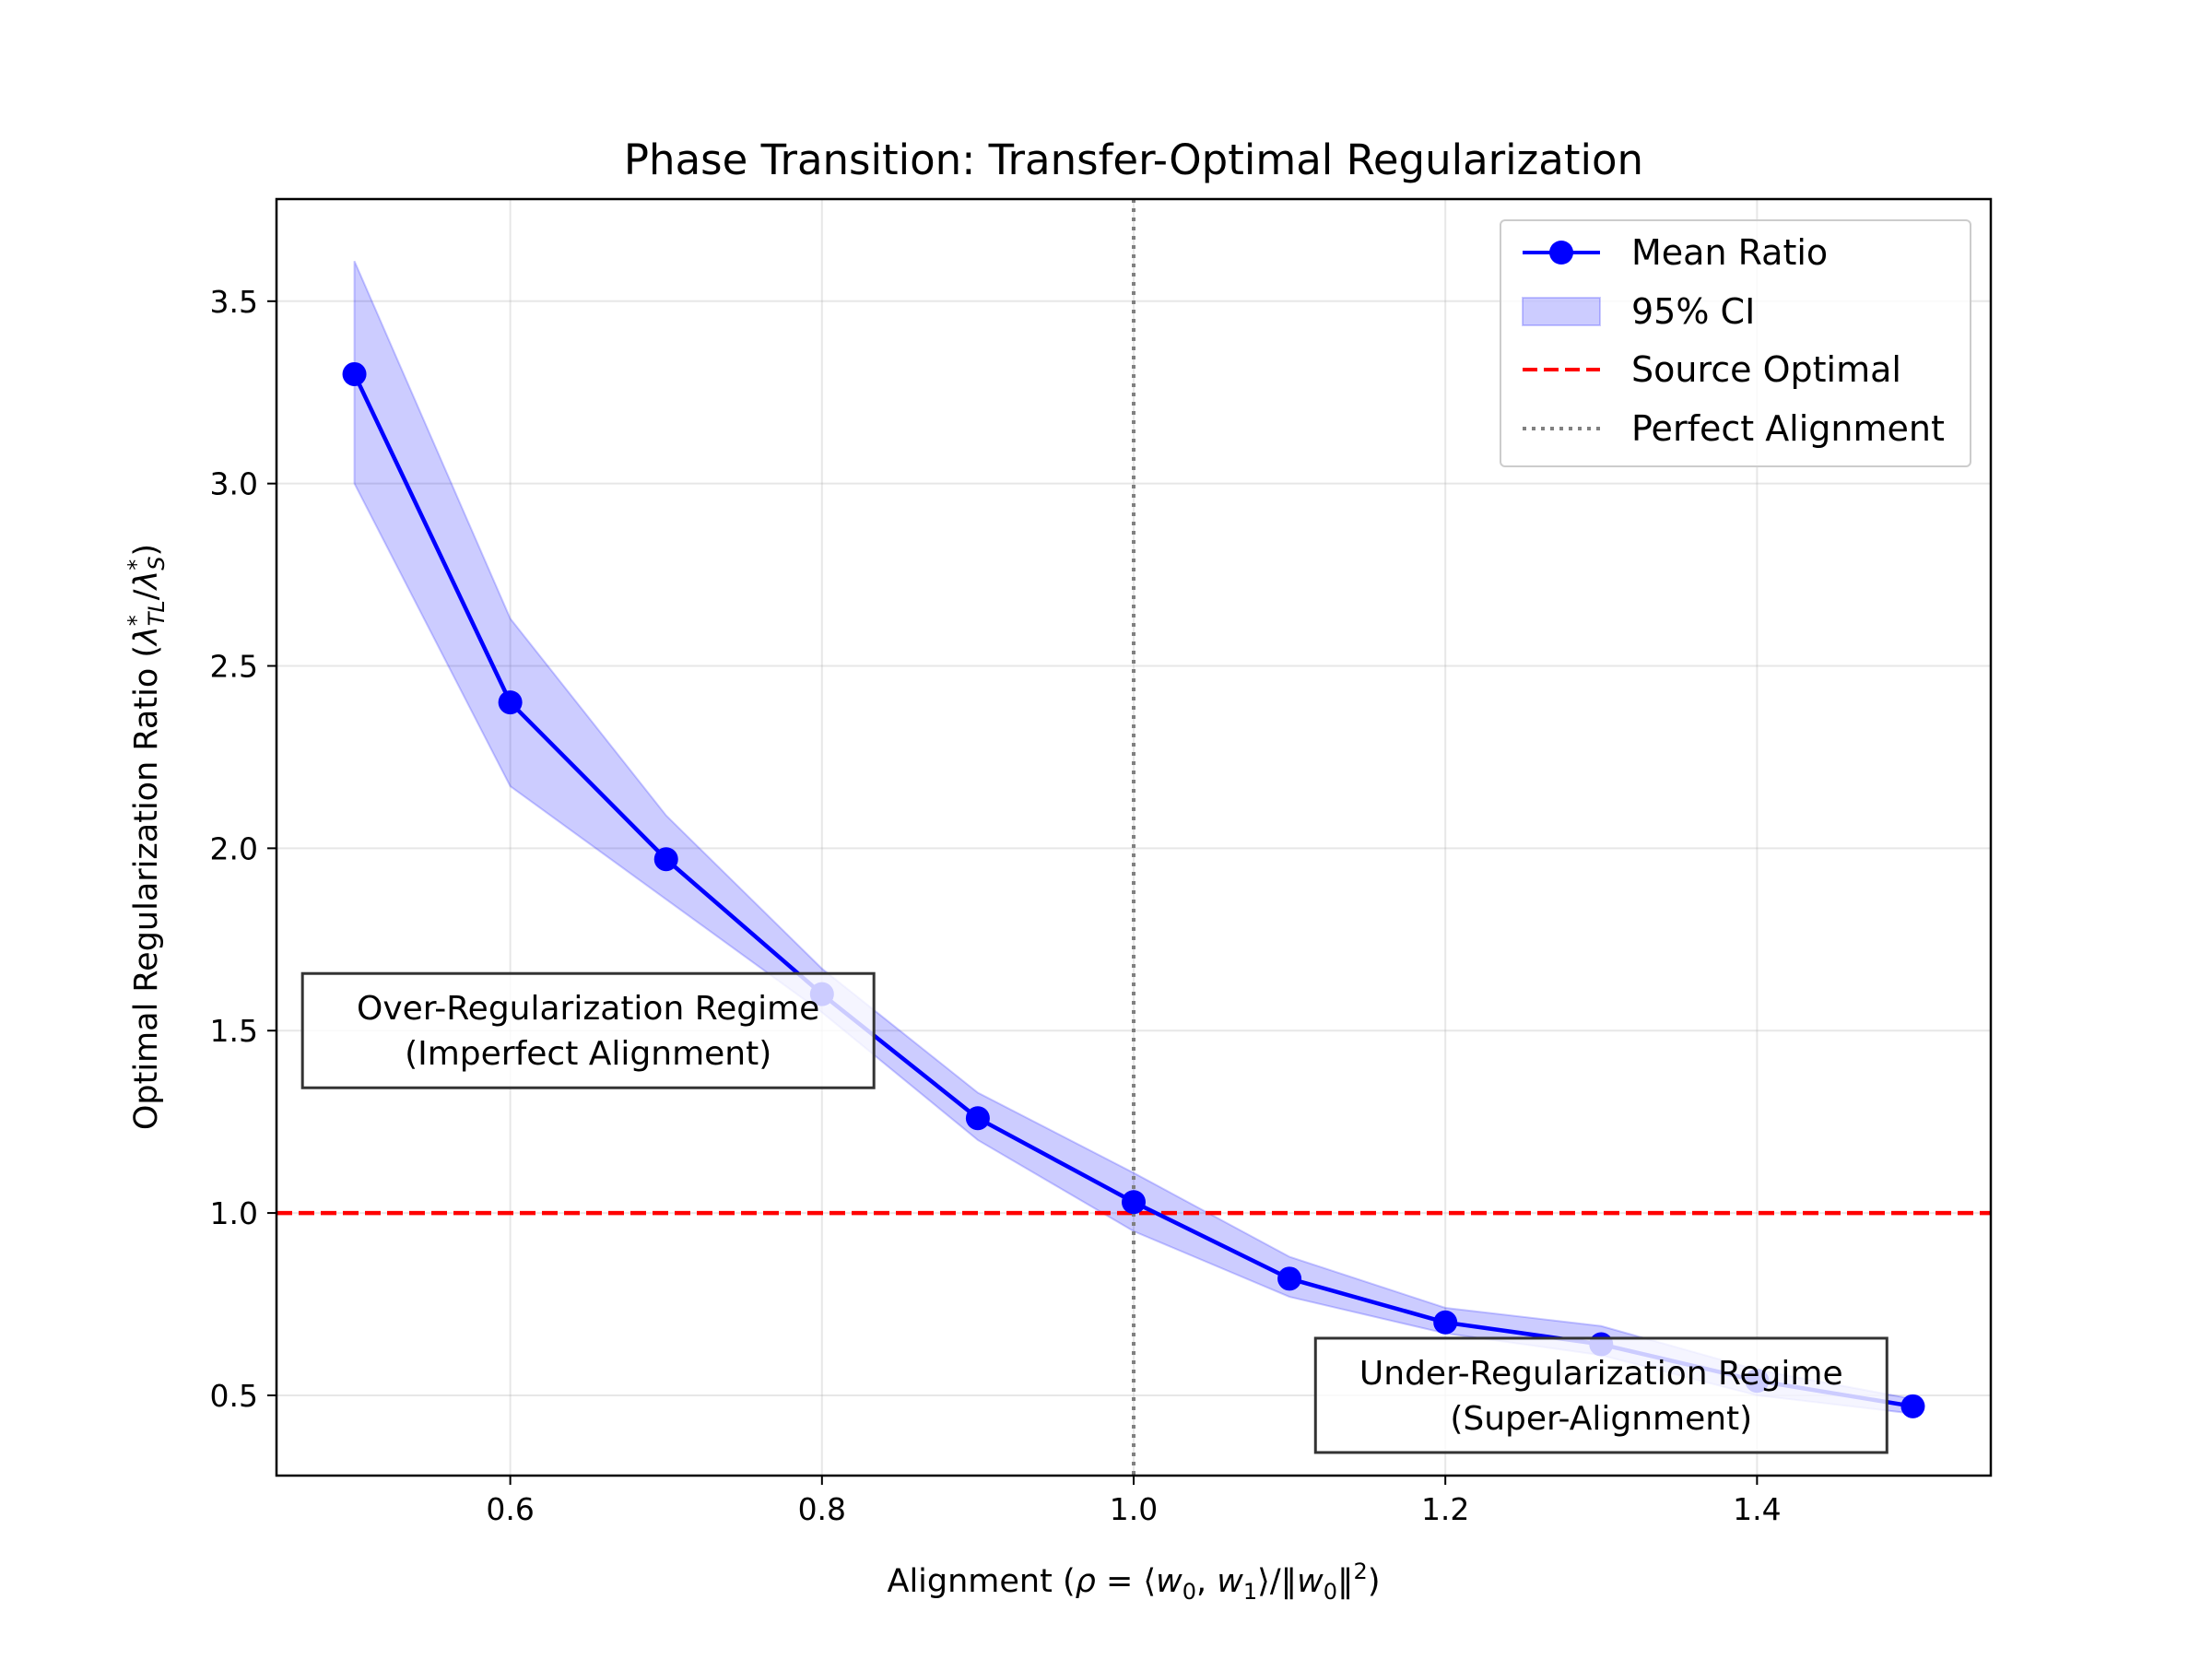  I want to click on annotation-text: (Super-Alignment), so click(1601, 1419).